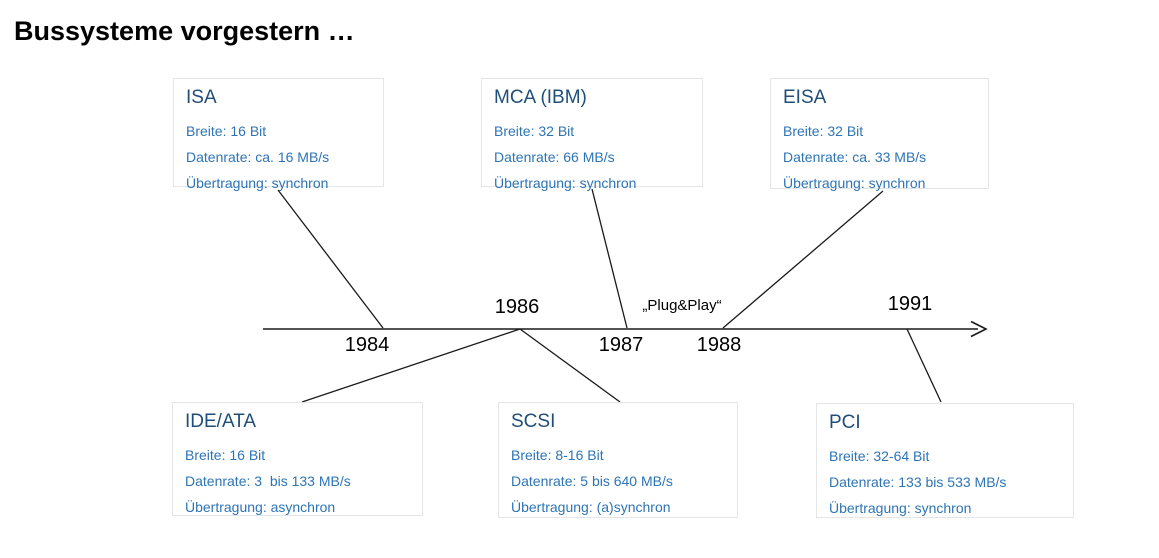 The height and width of the screenshot is (558, 1159). Describe the element at coordinates (533, 421) in the screenshot. I see `box-title: SCSI` at that location.